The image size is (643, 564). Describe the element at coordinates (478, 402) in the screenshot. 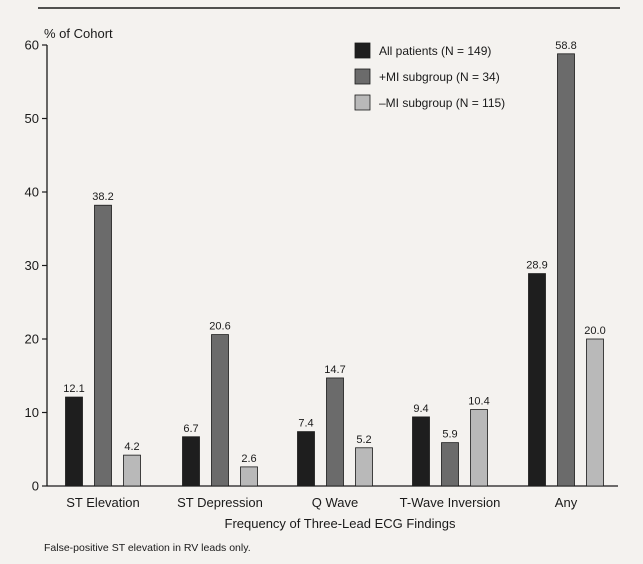

I see `bar-value-label: 10.4` at that location.